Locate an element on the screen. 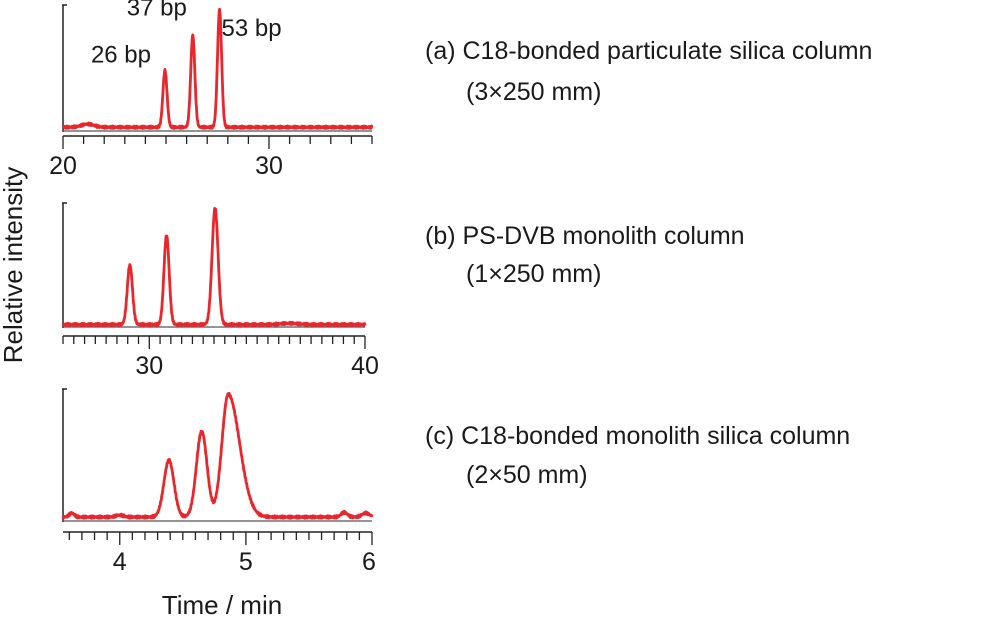 Image resolution: width=1000 pixels, height=621 pixels. subcaption-c: (2×50 mm) is located at coordinates (527, 475).